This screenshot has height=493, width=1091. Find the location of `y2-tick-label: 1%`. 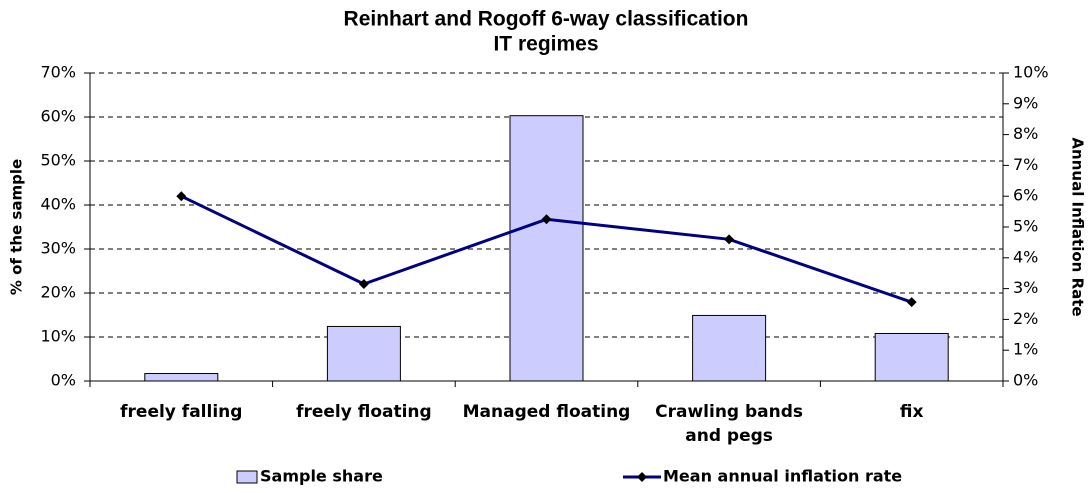

y2-tick-label: 1% is located at coordinates (1025, 349).